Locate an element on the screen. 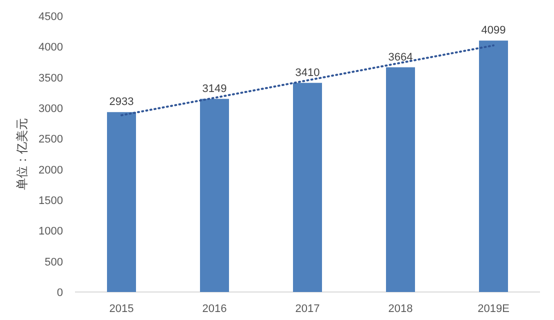  y-tick-label: 0 is located at coordinates (59, 293).